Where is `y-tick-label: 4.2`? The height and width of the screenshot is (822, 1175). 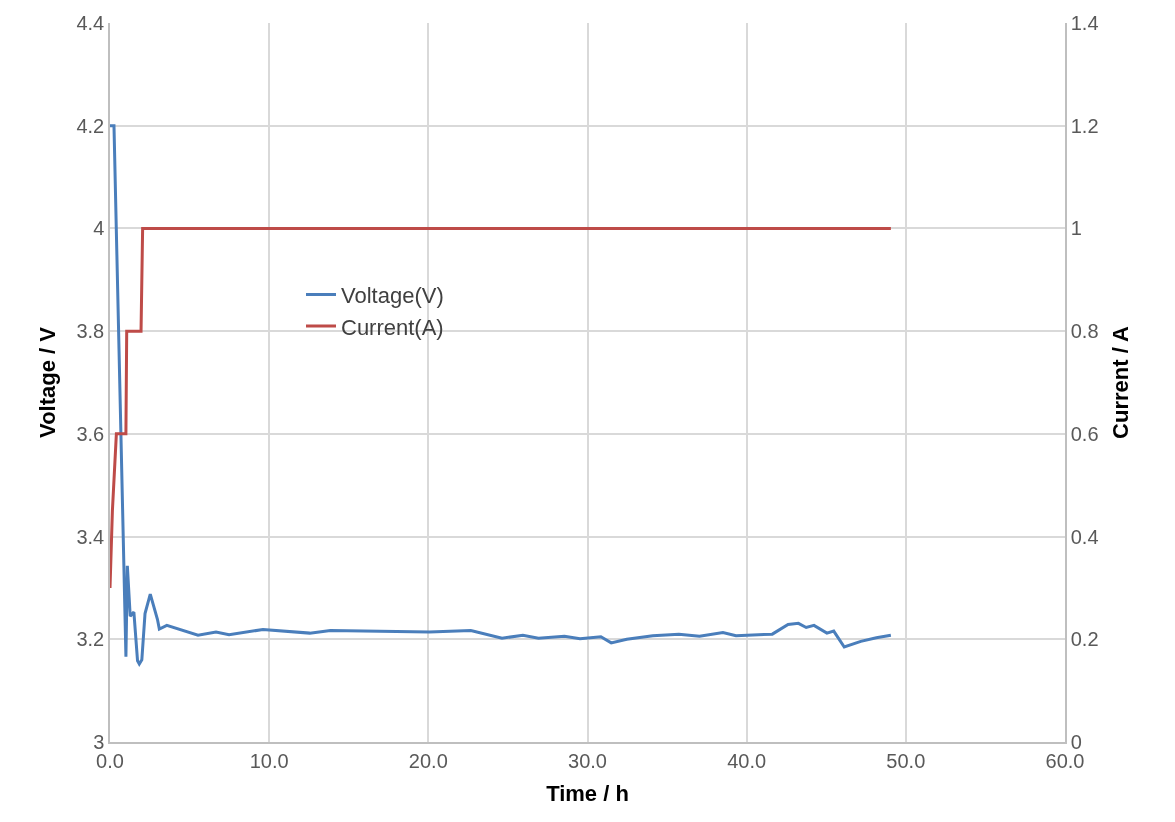 y-tick-label: 4.2 is located at coordinates (90, 125).